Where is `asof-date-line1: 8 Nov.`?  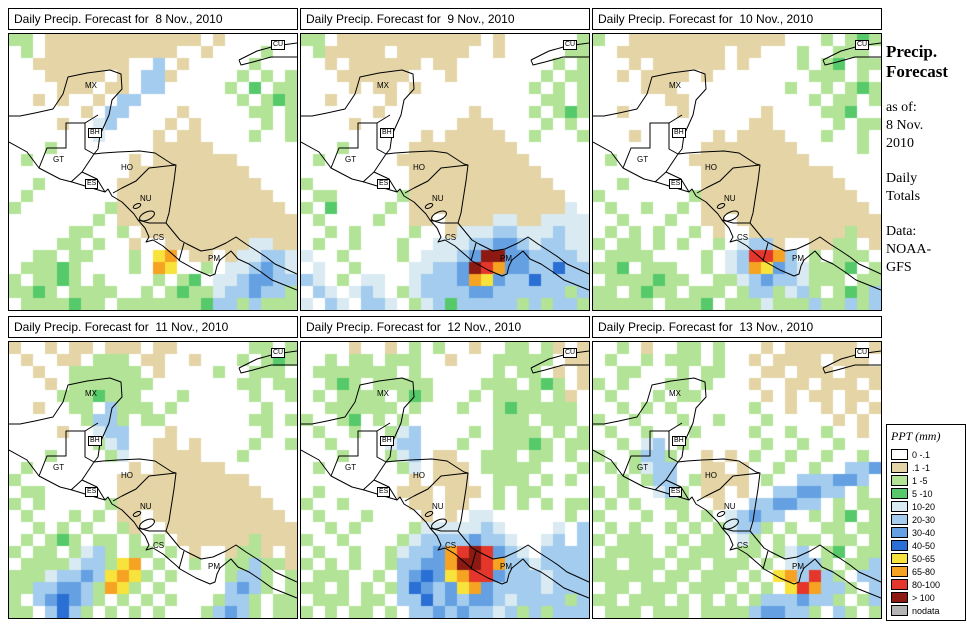
asof-date-line1: 8 Nov. is located at coordinates (905, 125).